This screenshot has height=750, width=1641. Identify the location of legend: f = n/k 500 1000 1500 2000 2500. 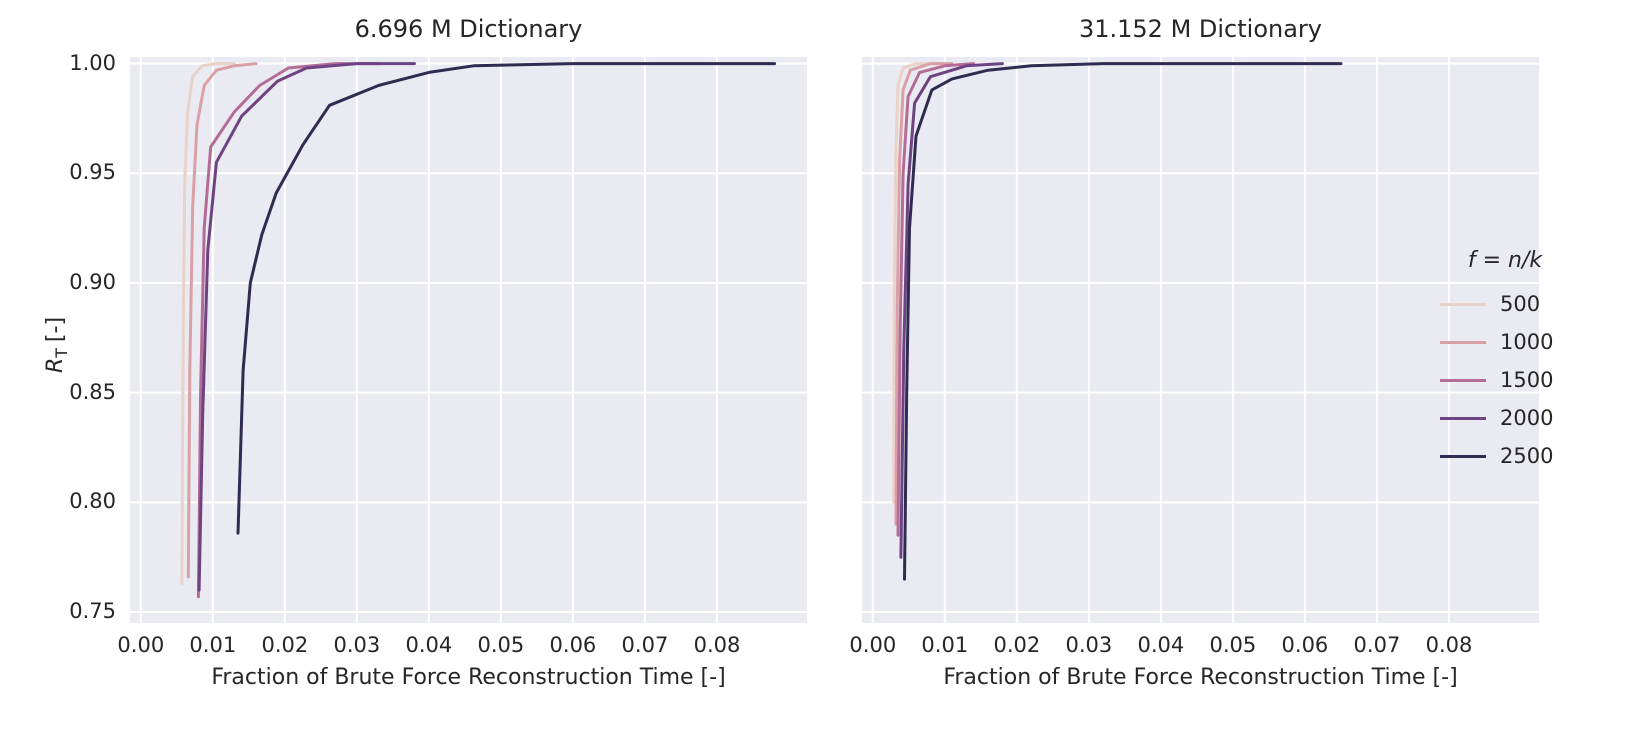
(1505, 361).